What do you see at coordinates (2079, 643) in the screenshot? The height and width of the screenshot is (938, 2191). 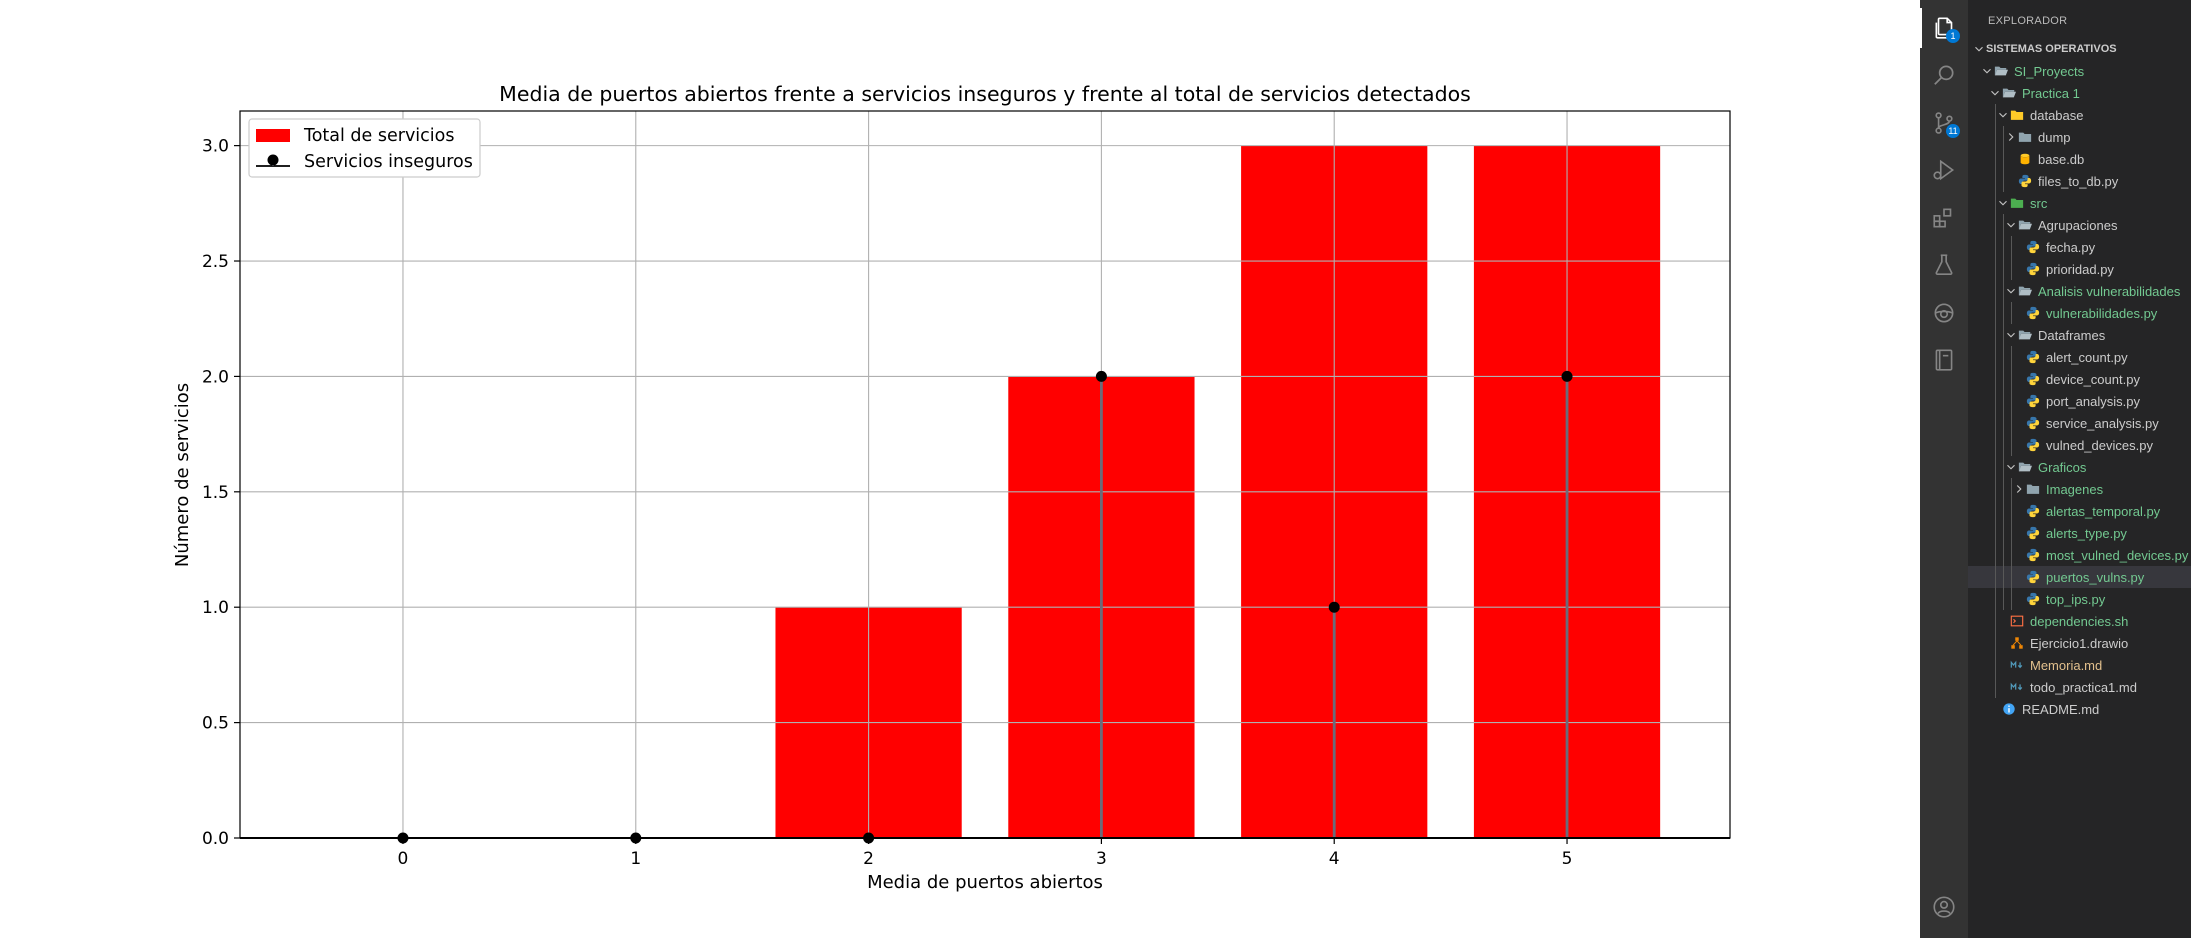 I see `tree-file: Ejercicio1.drawio` at bounding box center [2079, 643].